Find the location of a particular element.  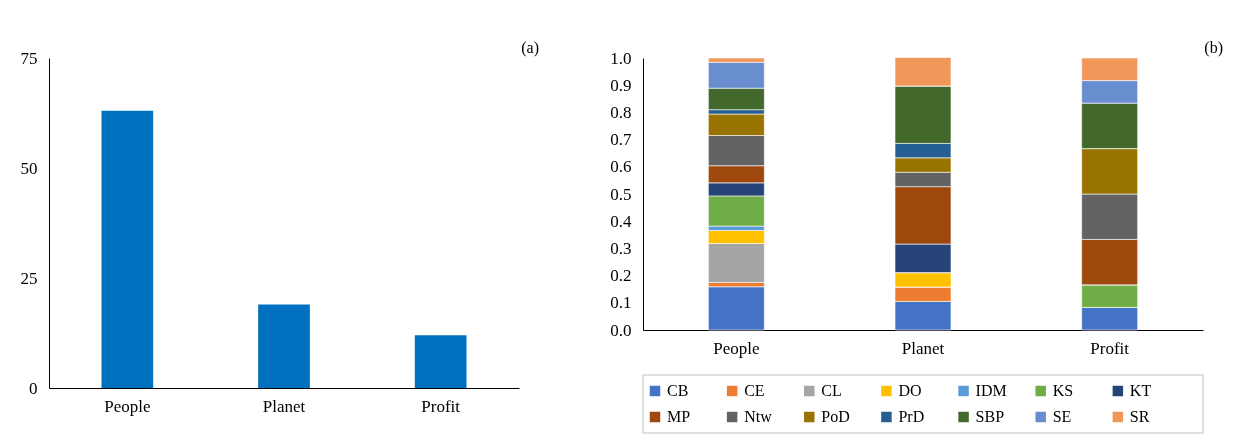

legend-label: SBP is located at coordinates (990, 416).